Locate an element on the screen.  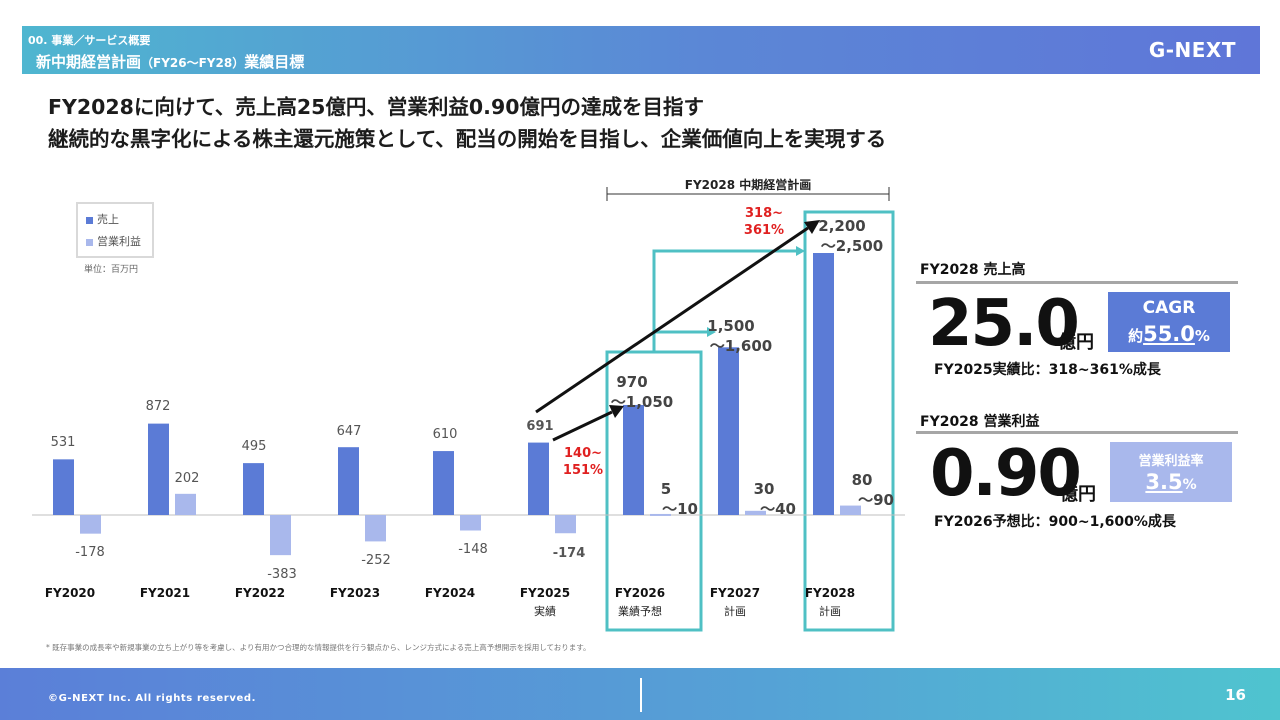
page-title: 新中期経営計画（FY26〜FY28）業績目標 is located at coordinates (170, 61).